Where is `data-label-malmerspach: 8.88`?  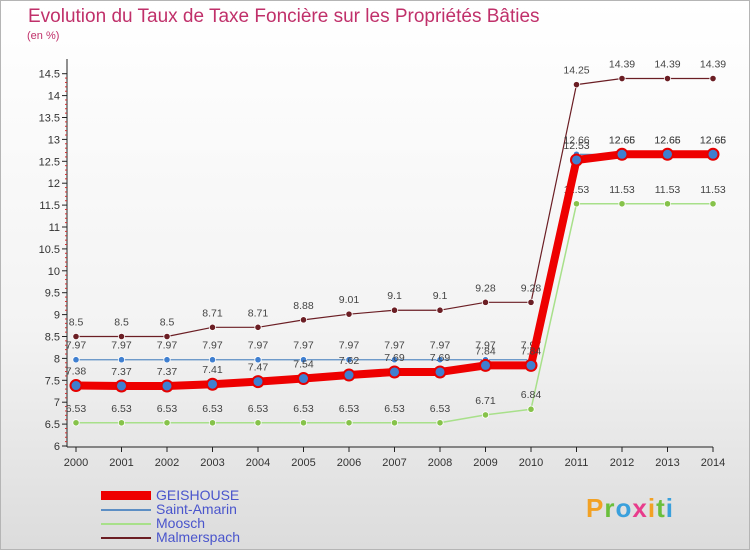 data-label-malmerspach: 8.88 is located at coordinates (303, 306).